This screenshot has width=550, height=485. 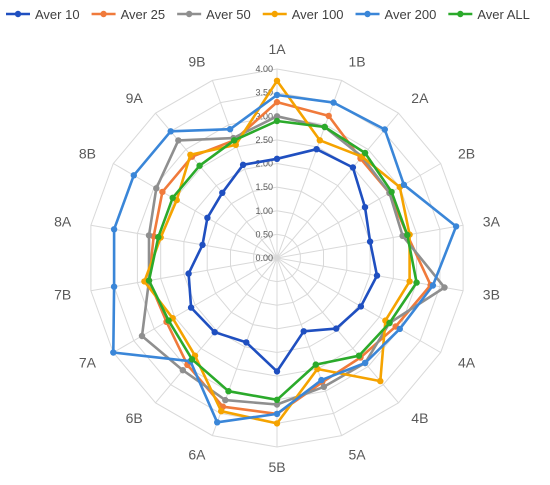 I want to click on legend-item: Aver 100, so click(x=303, y=14).